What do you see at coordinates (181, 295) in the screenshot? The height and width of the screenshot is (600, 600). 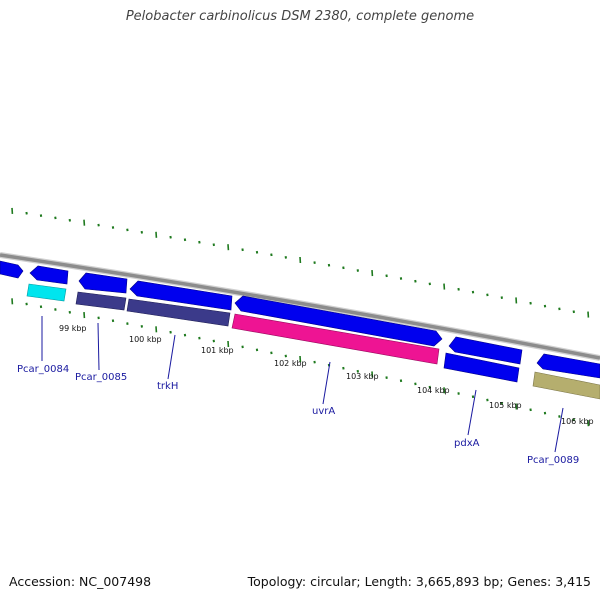 I see `cds-arrow-trkh` at bounding box center [181, 295].